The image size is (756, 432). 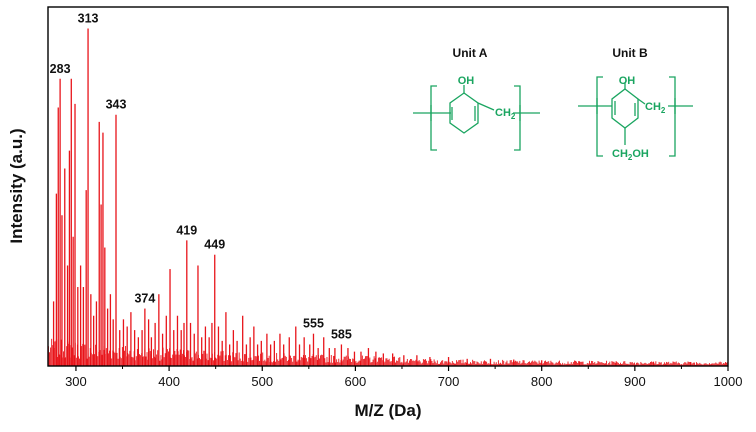 I want to click on unit-b-title: Unit B, so click(x=630, y=53).